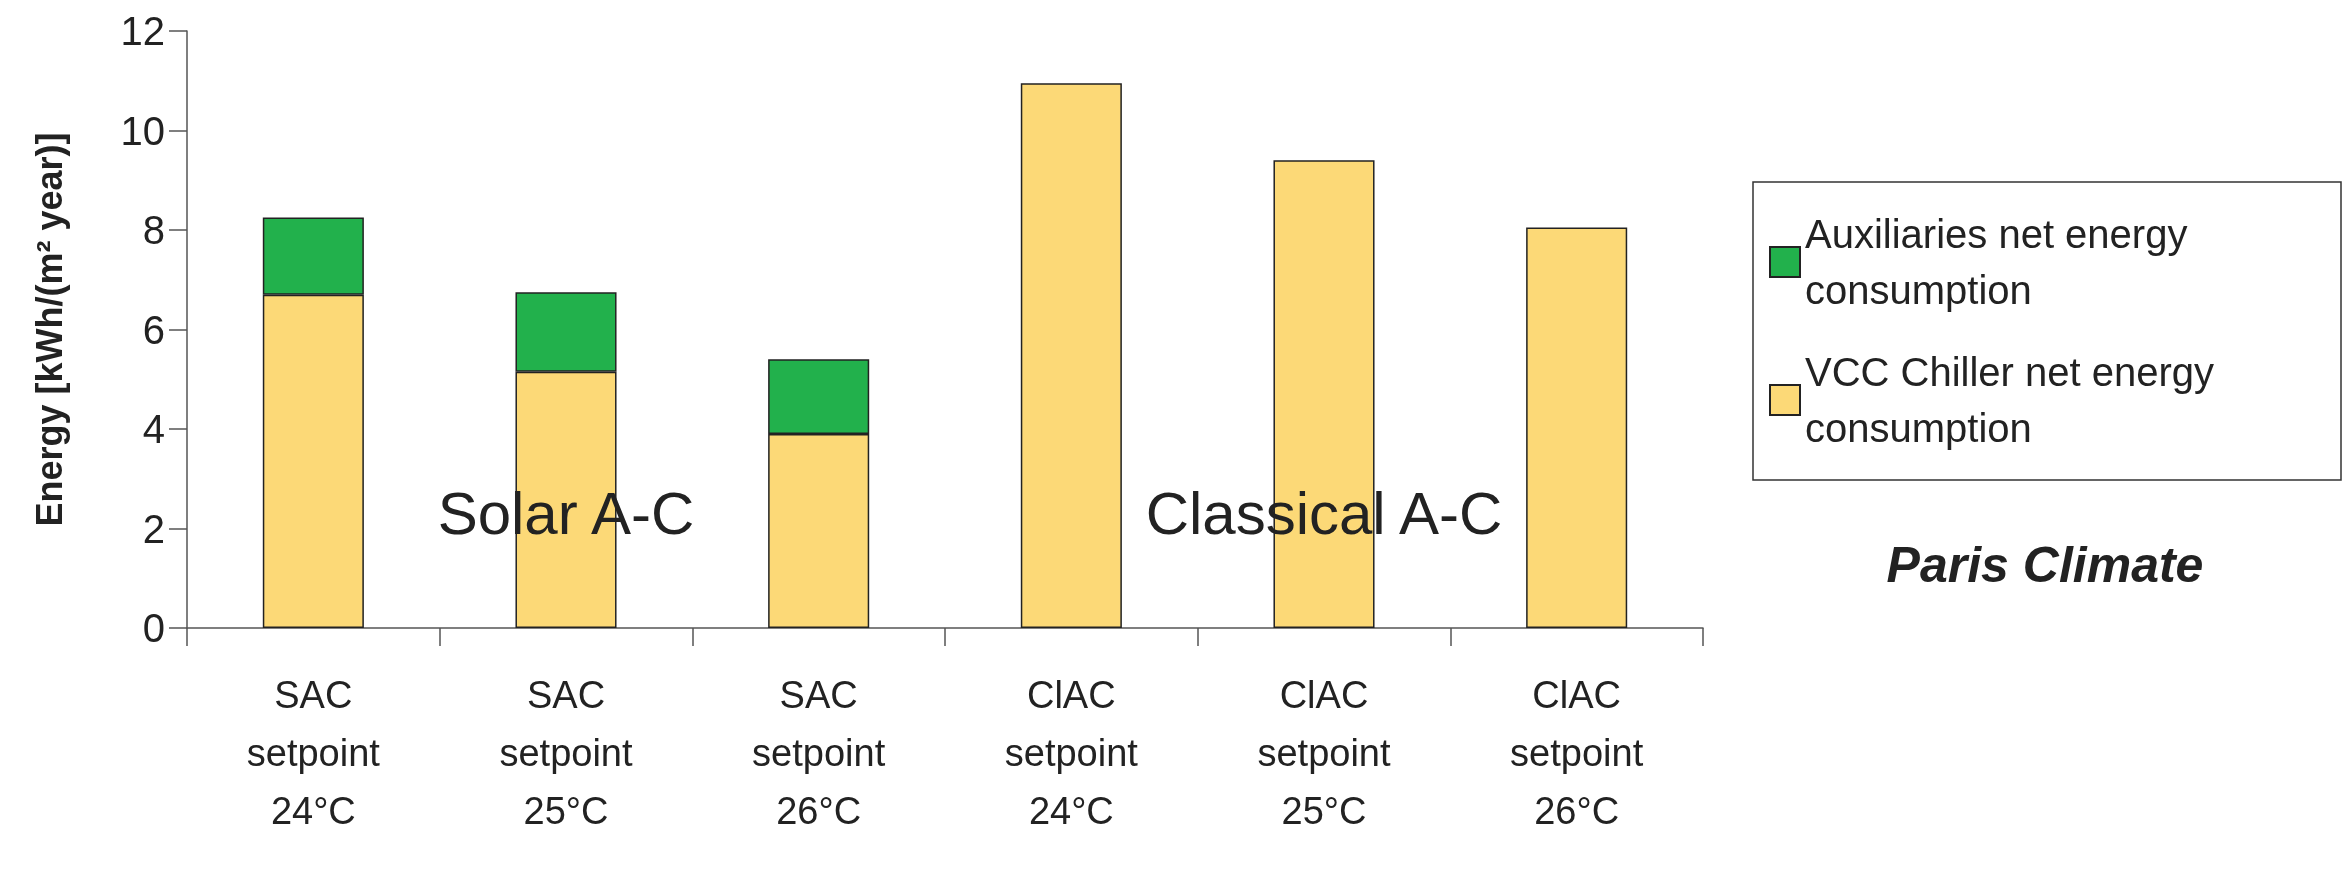  I want to click on legend-label: VCC Chiller net energy consumption, so click(2015, 400).